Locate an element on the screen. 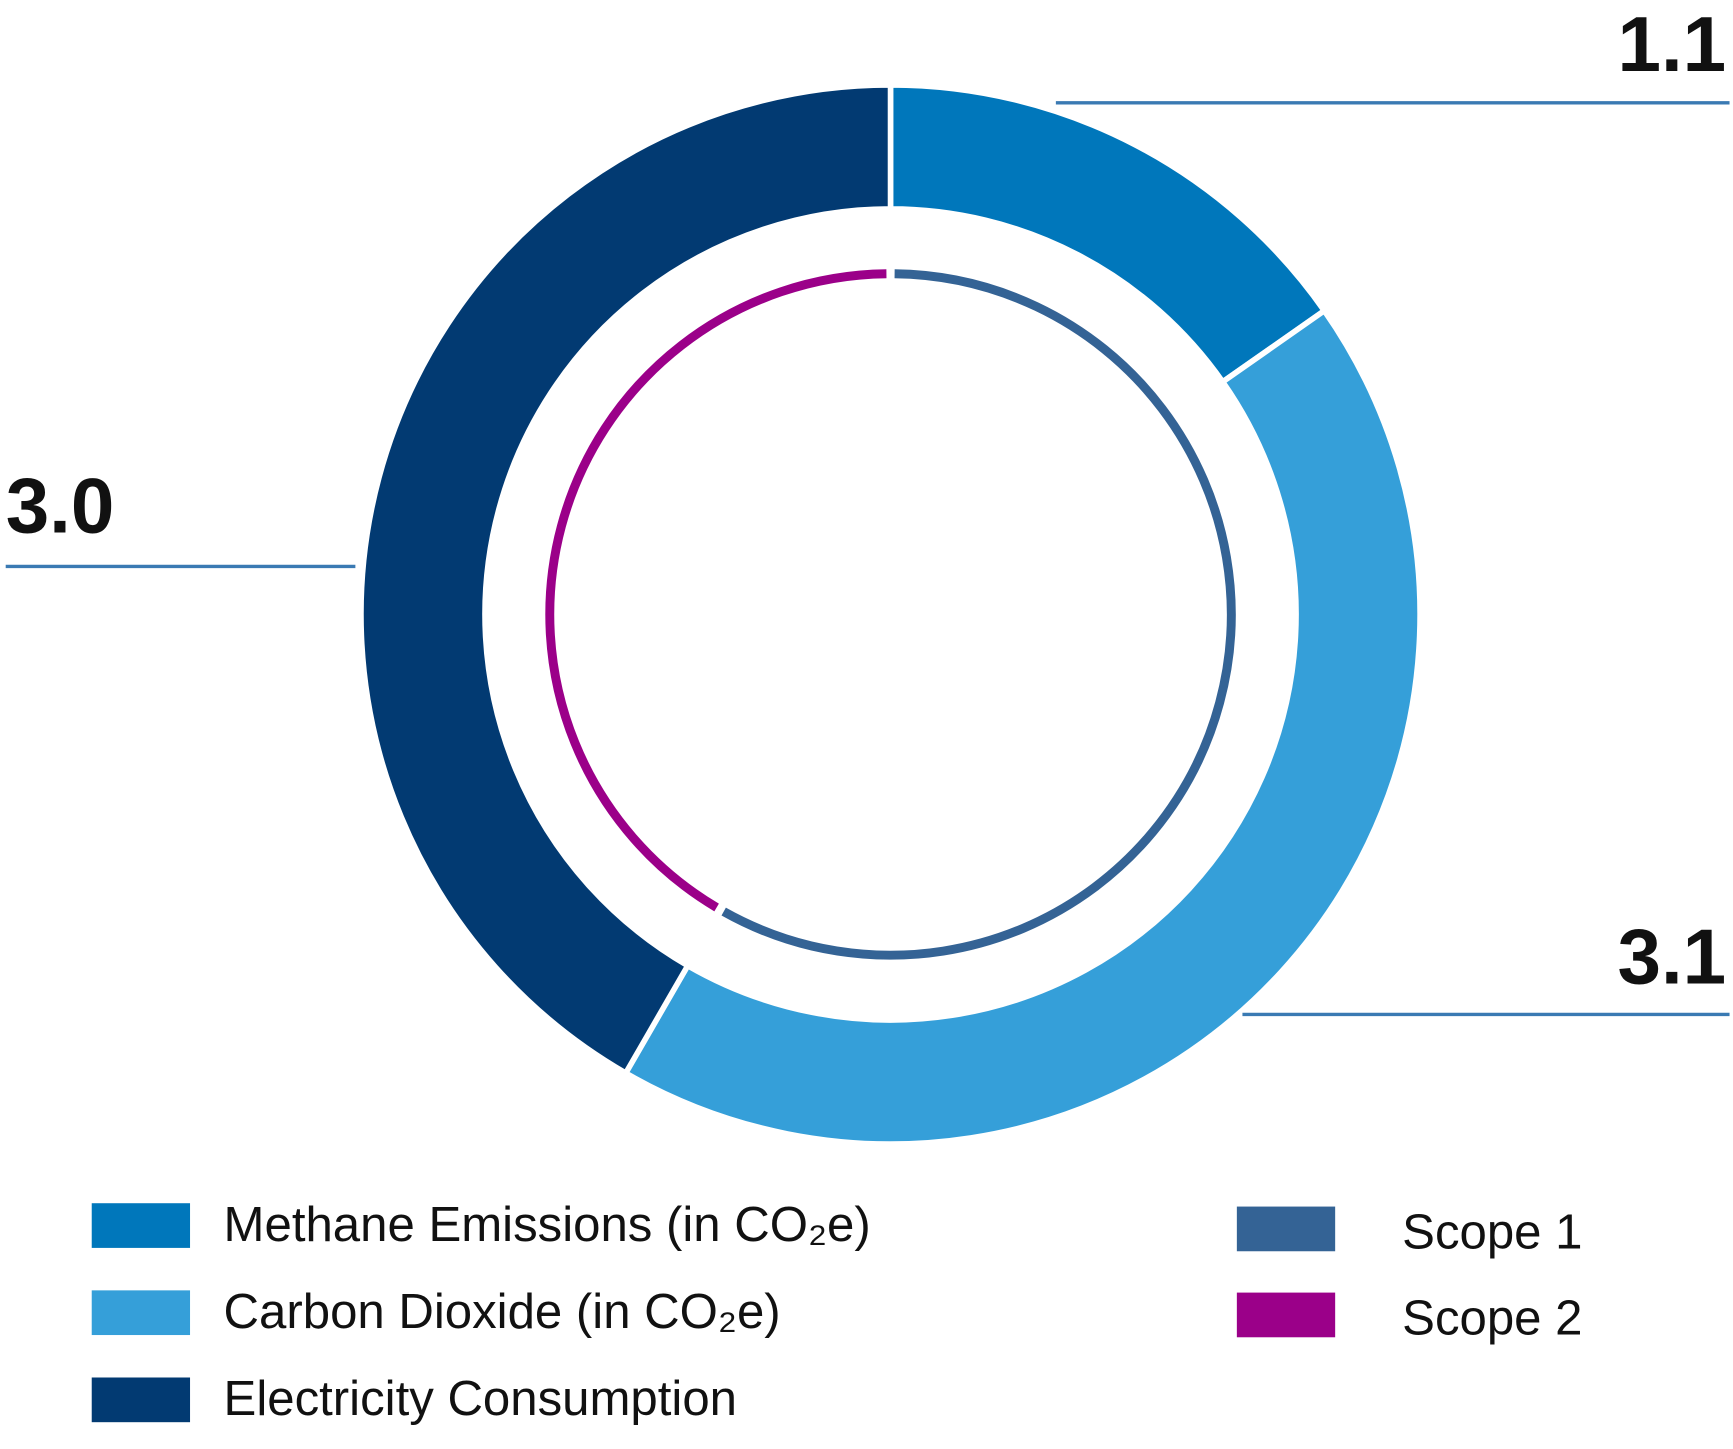 Image resolution: width=1733 pixels, height=1449 pixels. value-label: 3.1 is located at coordinates (1671, 957).